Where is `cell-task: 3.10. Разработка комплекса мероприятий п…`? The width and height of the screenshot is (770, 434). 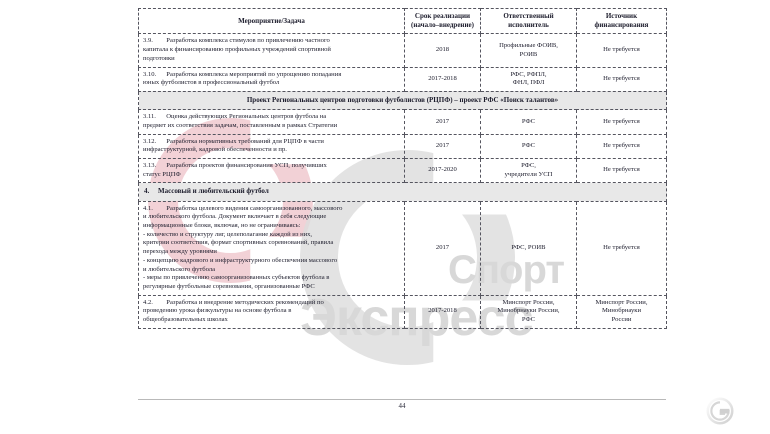
cell-task: 3.10. Разработка комплекса мероприятий п… is located at coordinates (271, 79).